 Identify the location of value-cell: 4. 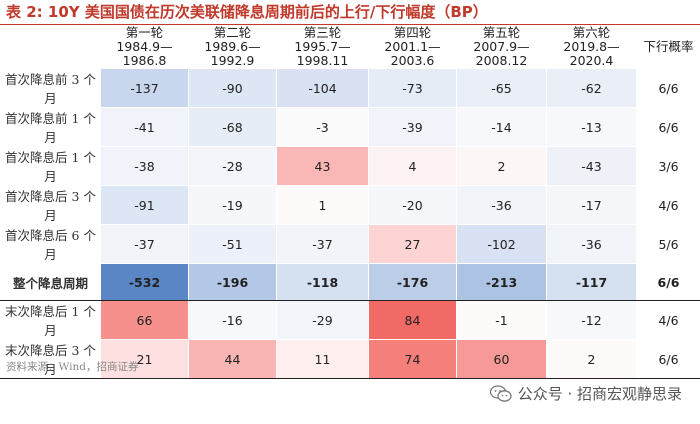
(412, 166).